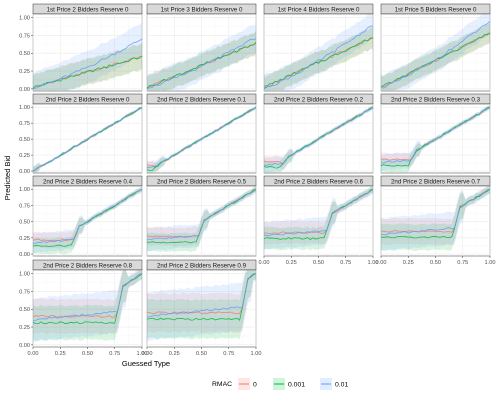 Image resolution: width=500 pixels, height=400 pixels. What do you see at coordinates (436, 9) in the screenshot?
I see `facet-title: 1st Price 5 Bidders Reserve 0` at bounding box center [436, 9].